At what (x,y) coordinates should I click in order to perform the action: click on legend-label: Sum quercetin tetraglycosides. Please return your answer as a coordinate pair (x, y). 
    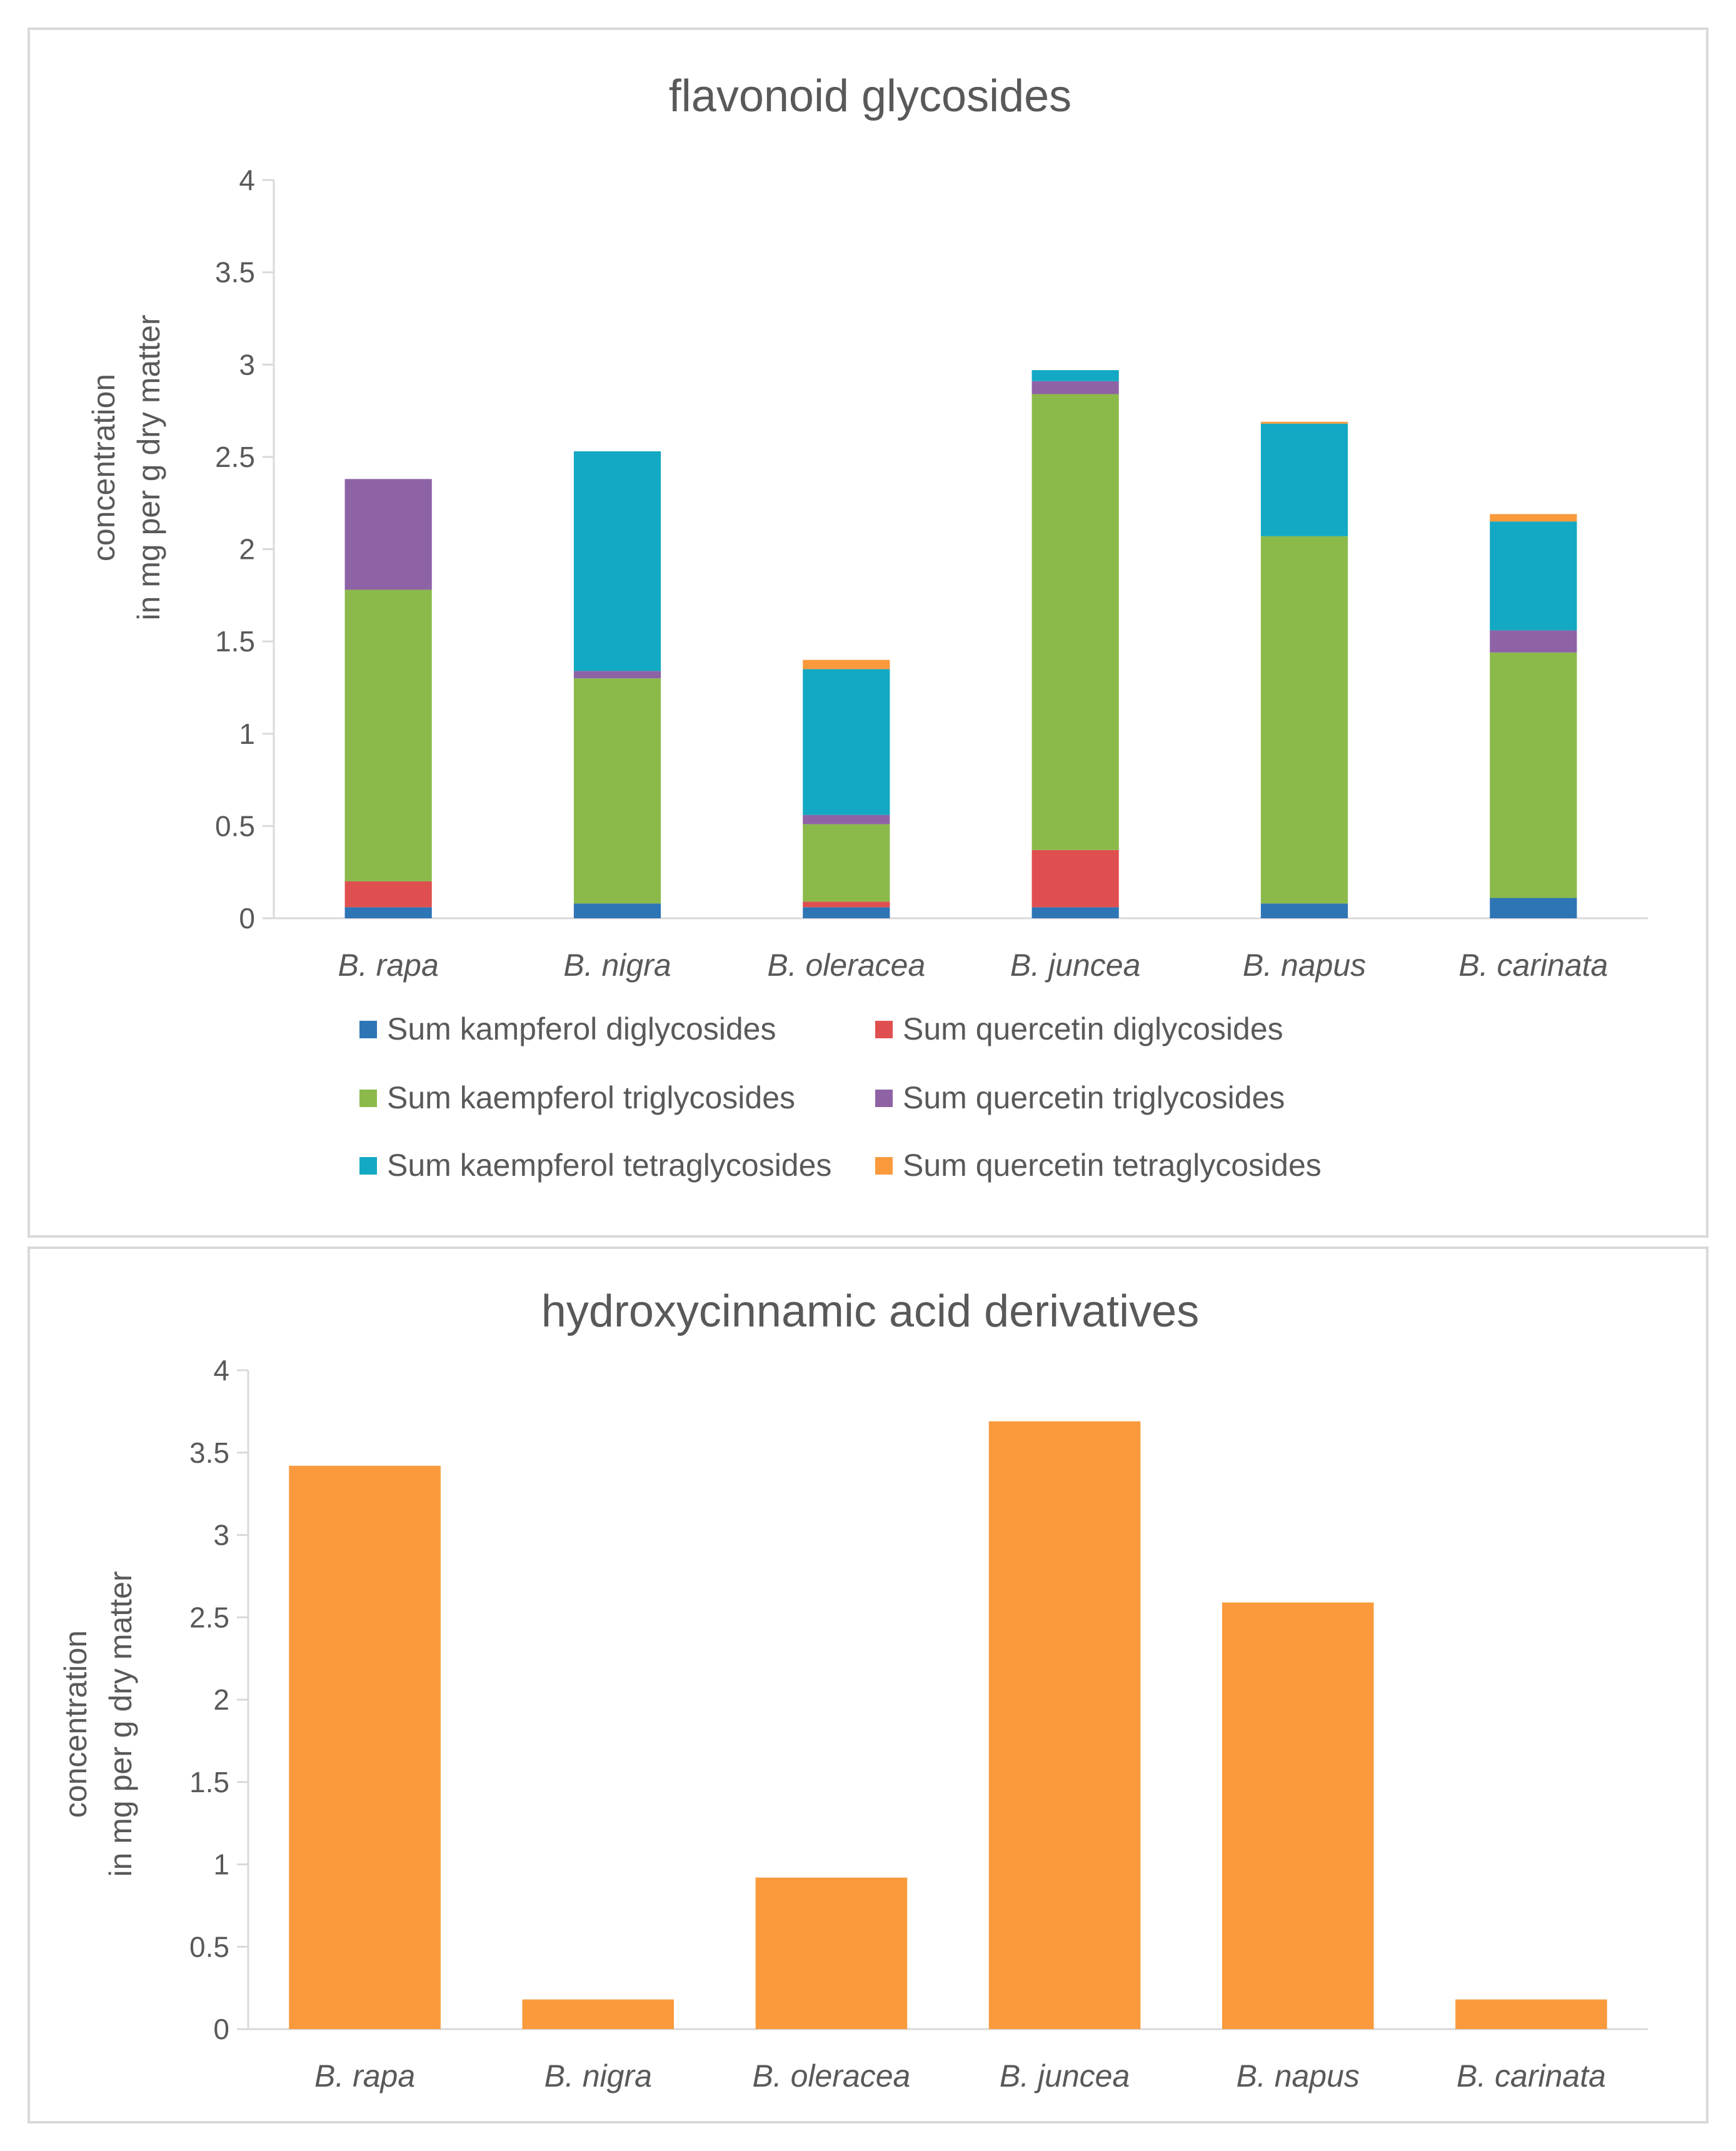
    Looking at the image, I should click on (1112, 1165).